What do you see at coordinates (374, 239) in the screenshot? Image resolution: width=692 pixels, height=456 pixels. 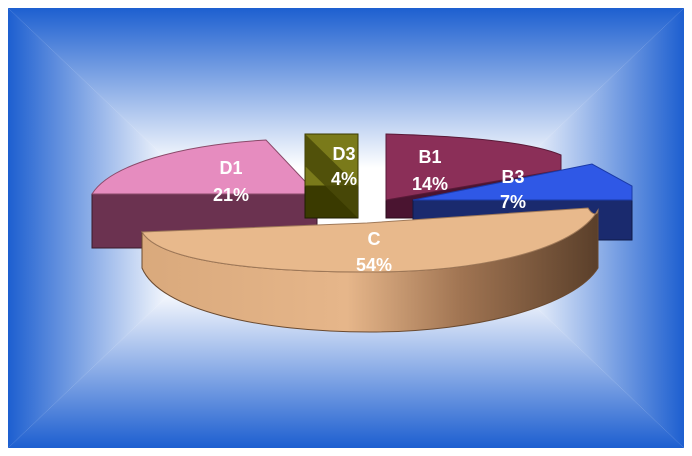 I see `label-c-name: C` at bounding box center [374, 239].